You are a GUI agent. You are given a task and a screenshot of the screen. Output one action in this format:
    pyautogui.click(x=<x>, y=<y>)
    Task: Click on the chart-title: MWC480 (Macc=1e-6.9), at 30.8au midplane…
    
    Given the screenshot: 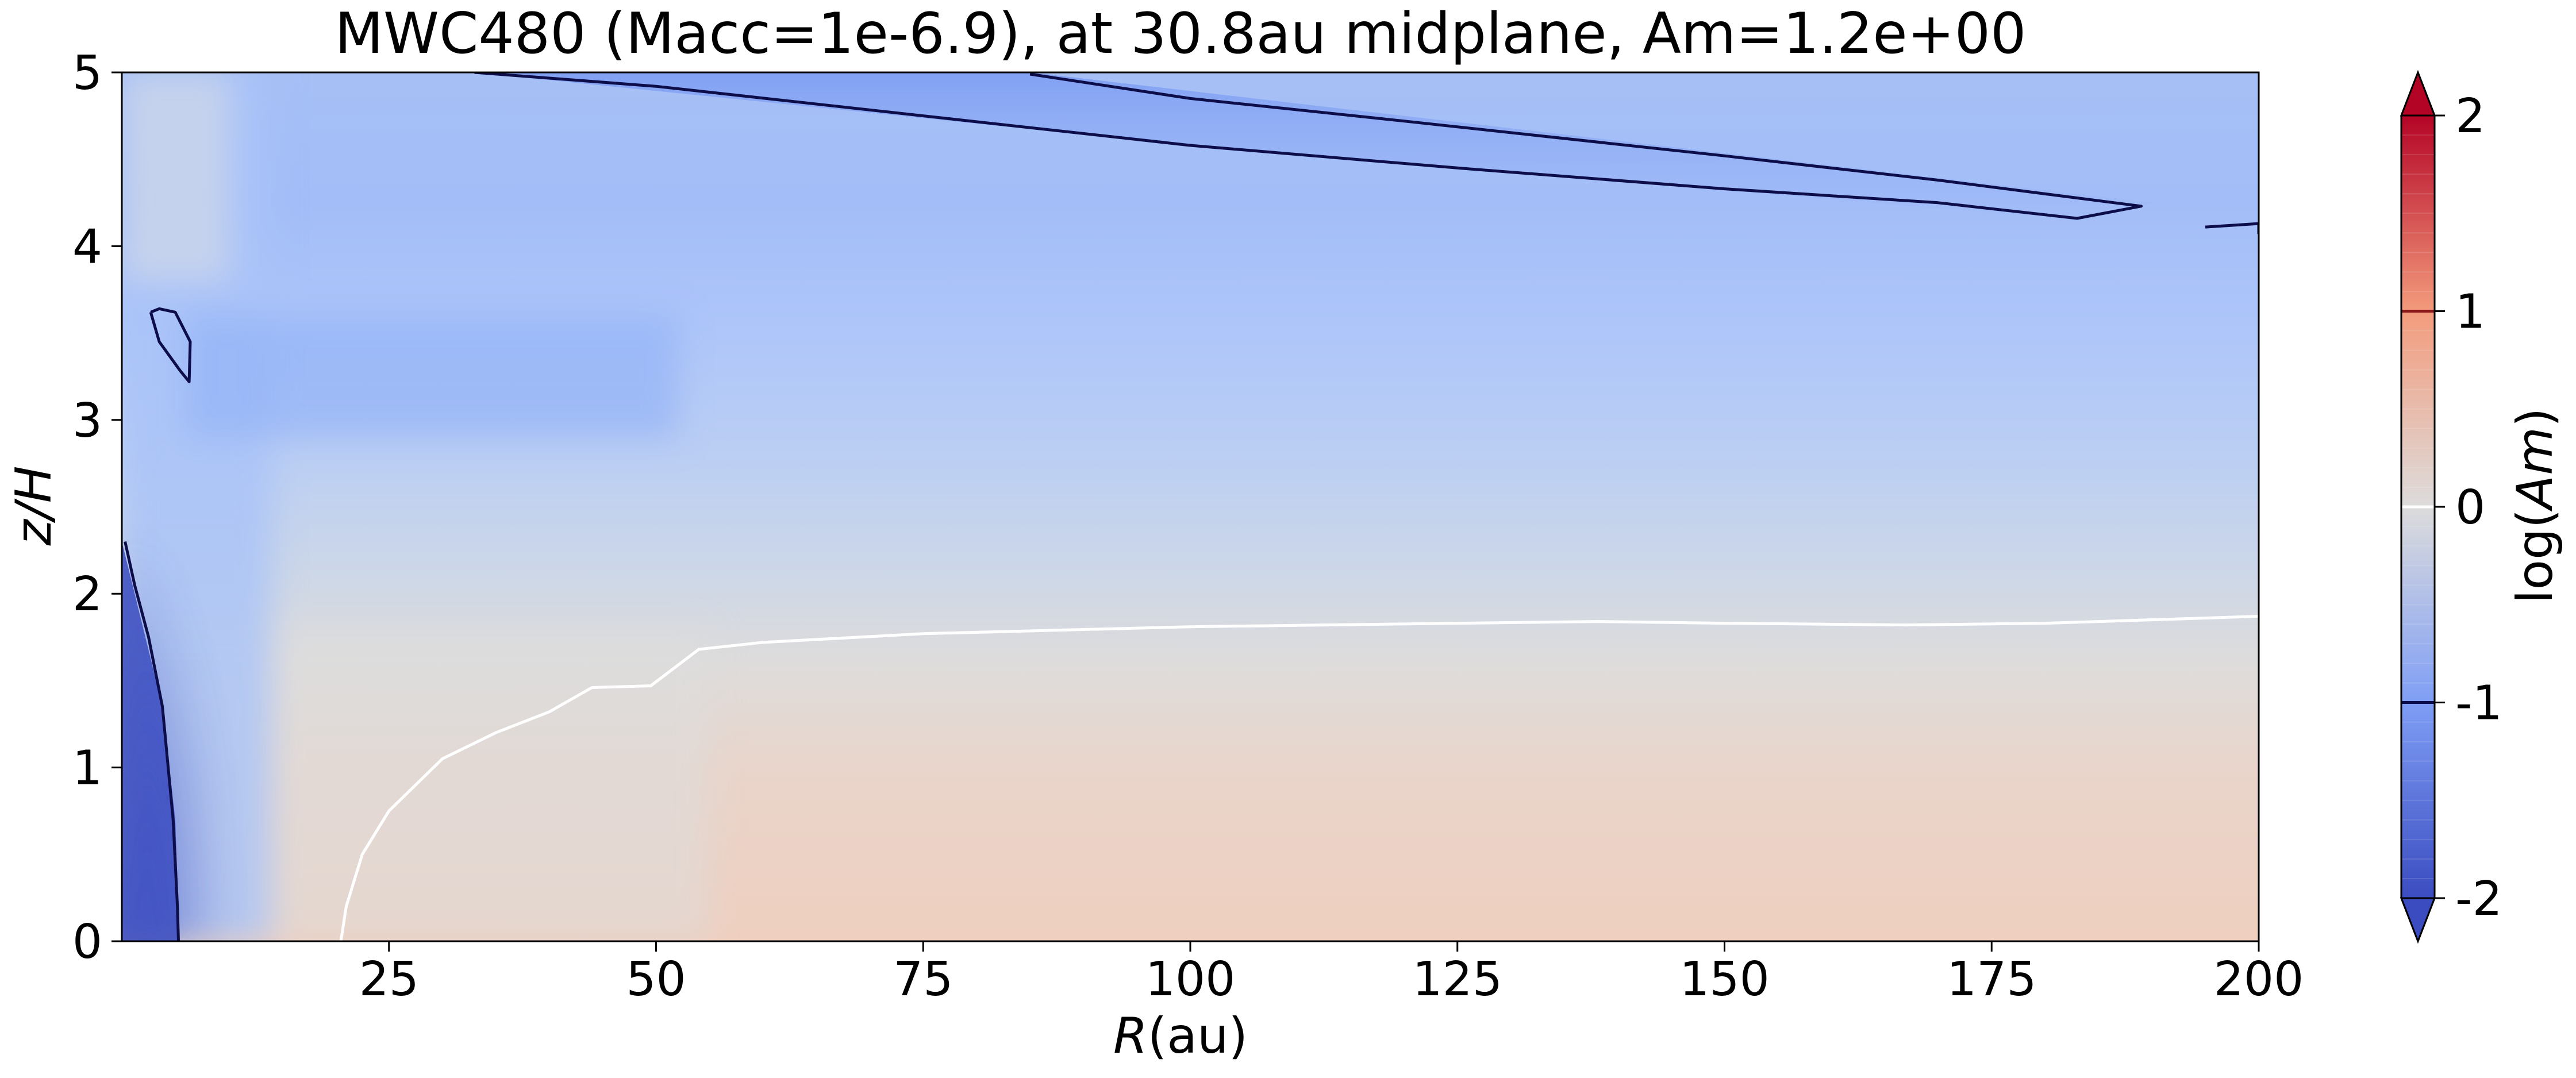 What is the action you would take?
    pyautogui.click(x=1180, y=34)
    